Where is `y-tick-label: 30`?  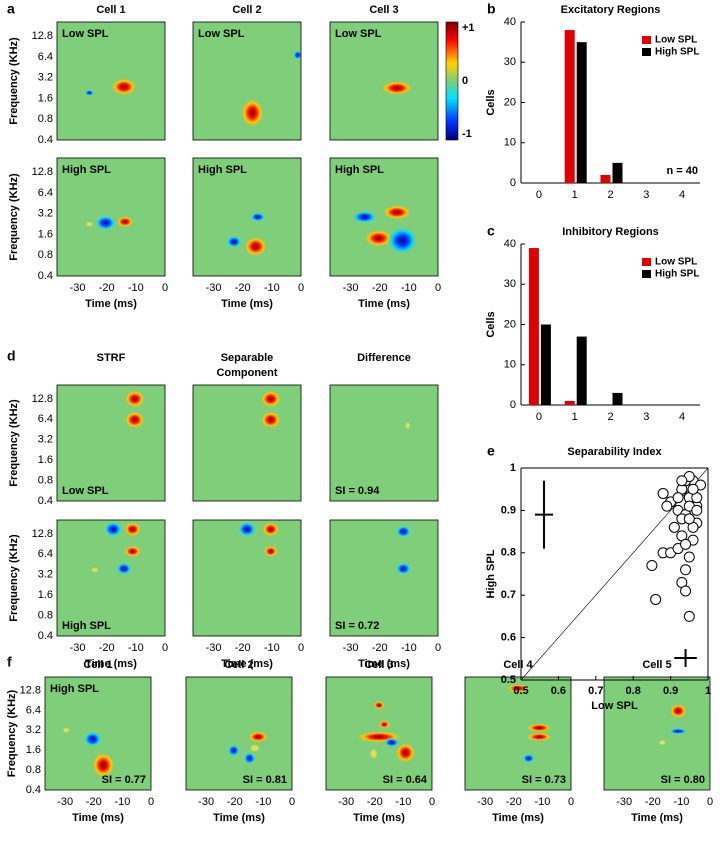
y-tick-label: 30 is located at coordinates (510, 284).